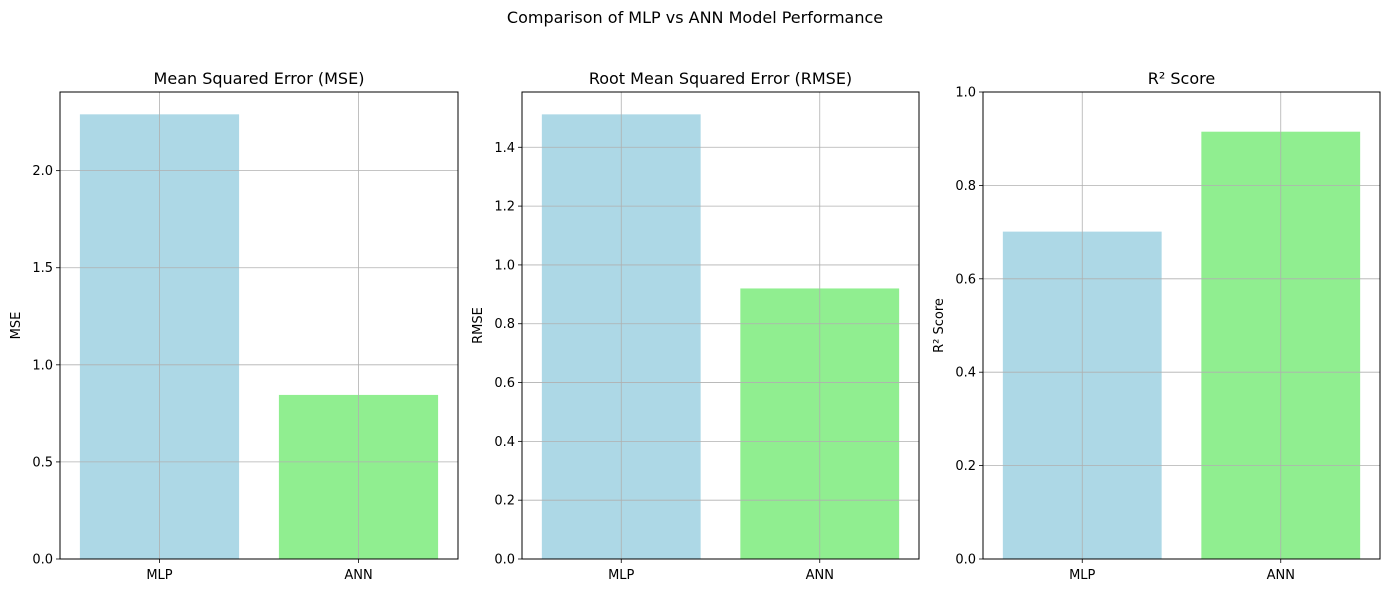 The height and width of the screenshot is (593, 1389). What do you see at coordinates (1181, 78) in the screenshot?
I see `chart-title: R² Score` at bounding box center [1181, 78].